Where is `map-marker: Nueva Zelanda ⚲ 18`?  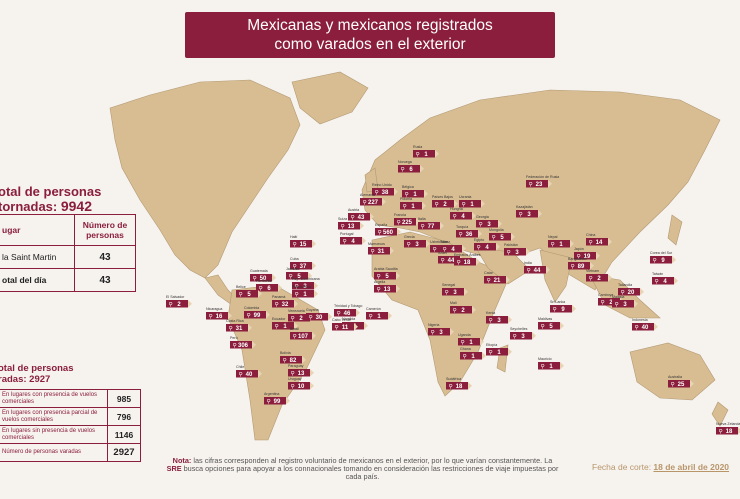 map-marker: Nueva Zelanda ⚲ 18 is located at coordinates (728, 428).